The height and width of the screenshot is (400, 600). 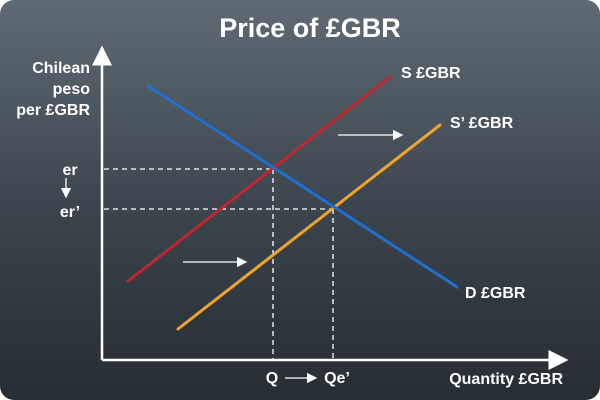 What do you see at coordinates (72, 89) in the screenshot?
I see `y-axis-label-line-2: peso` at bounding box center [72, 89].